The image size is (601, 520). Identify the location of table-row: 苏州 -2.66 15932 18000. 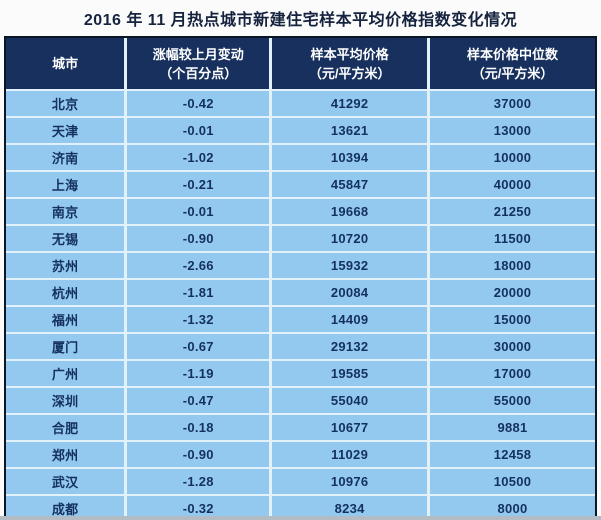
(300, 264).